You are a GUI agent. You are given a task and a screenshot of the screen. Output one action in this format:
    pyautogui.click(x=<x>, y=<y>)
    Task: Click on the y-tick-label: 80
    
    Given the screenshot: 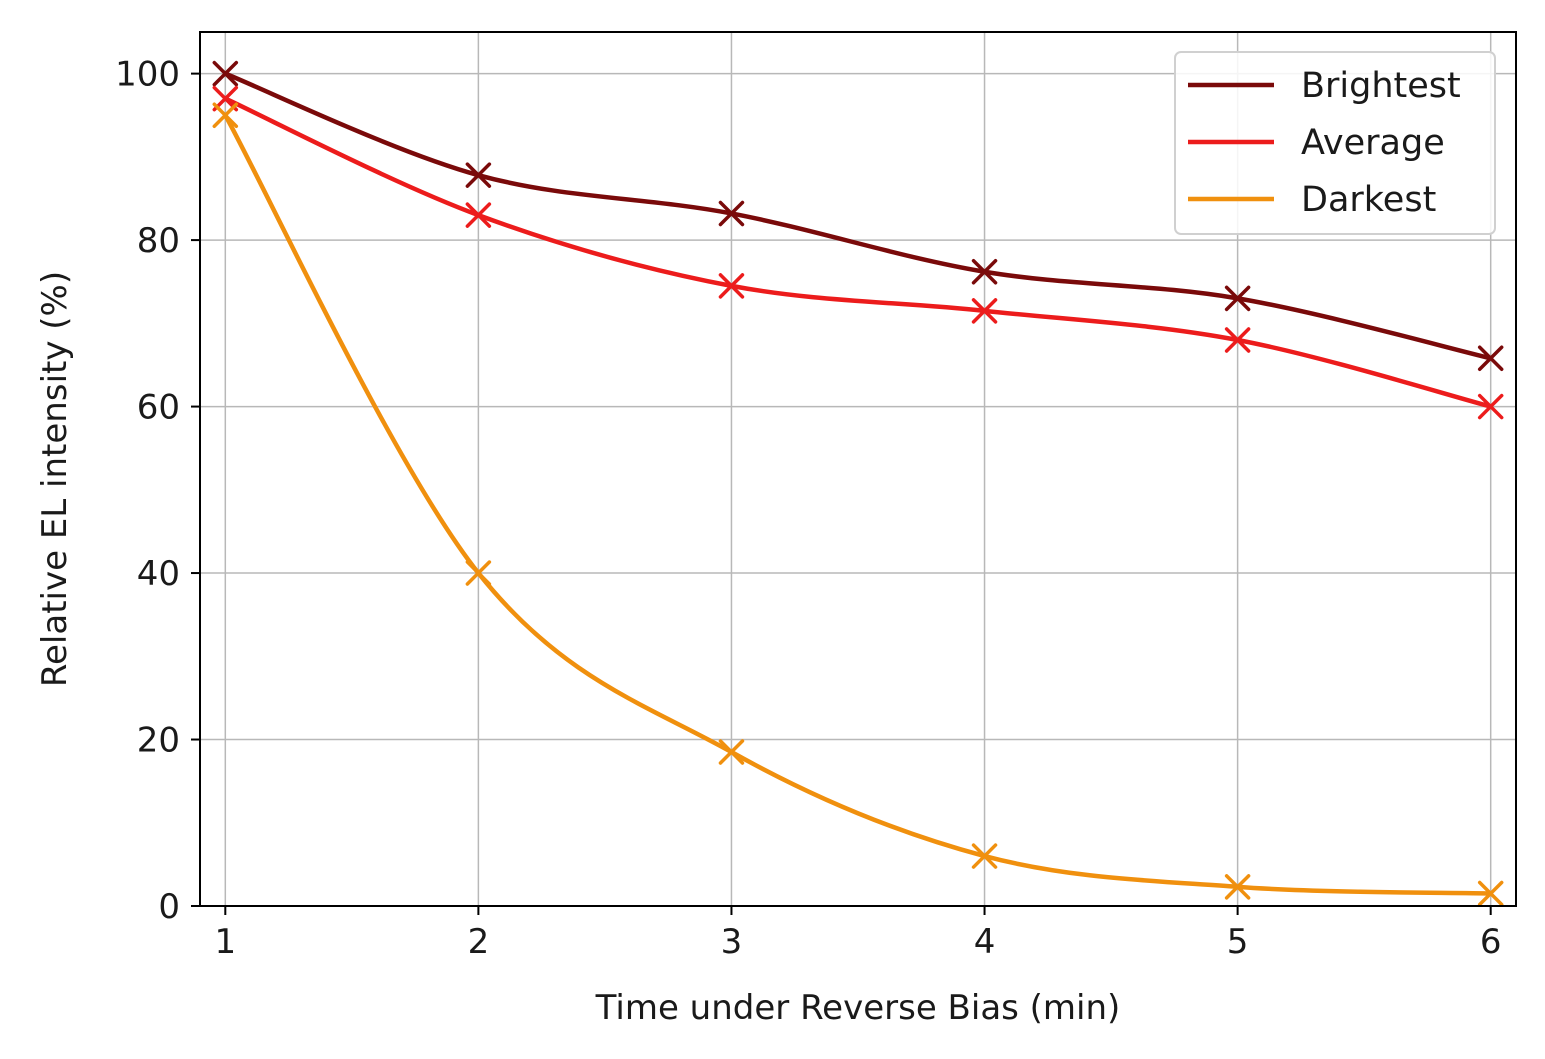 What is the action you would take?
    pyautogui.click(x=158, y=241)
    